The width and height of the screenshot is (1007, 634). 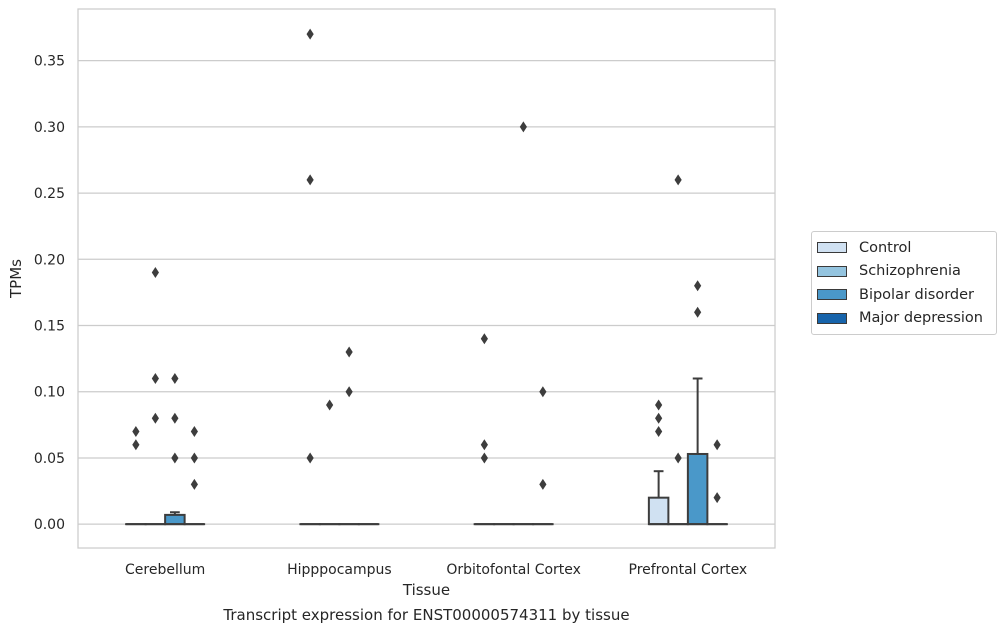 What do you see at coordinates (49, 260) in the screenshot?
I see `y-tick-label: 0.20` at bounding box center [49, 260].